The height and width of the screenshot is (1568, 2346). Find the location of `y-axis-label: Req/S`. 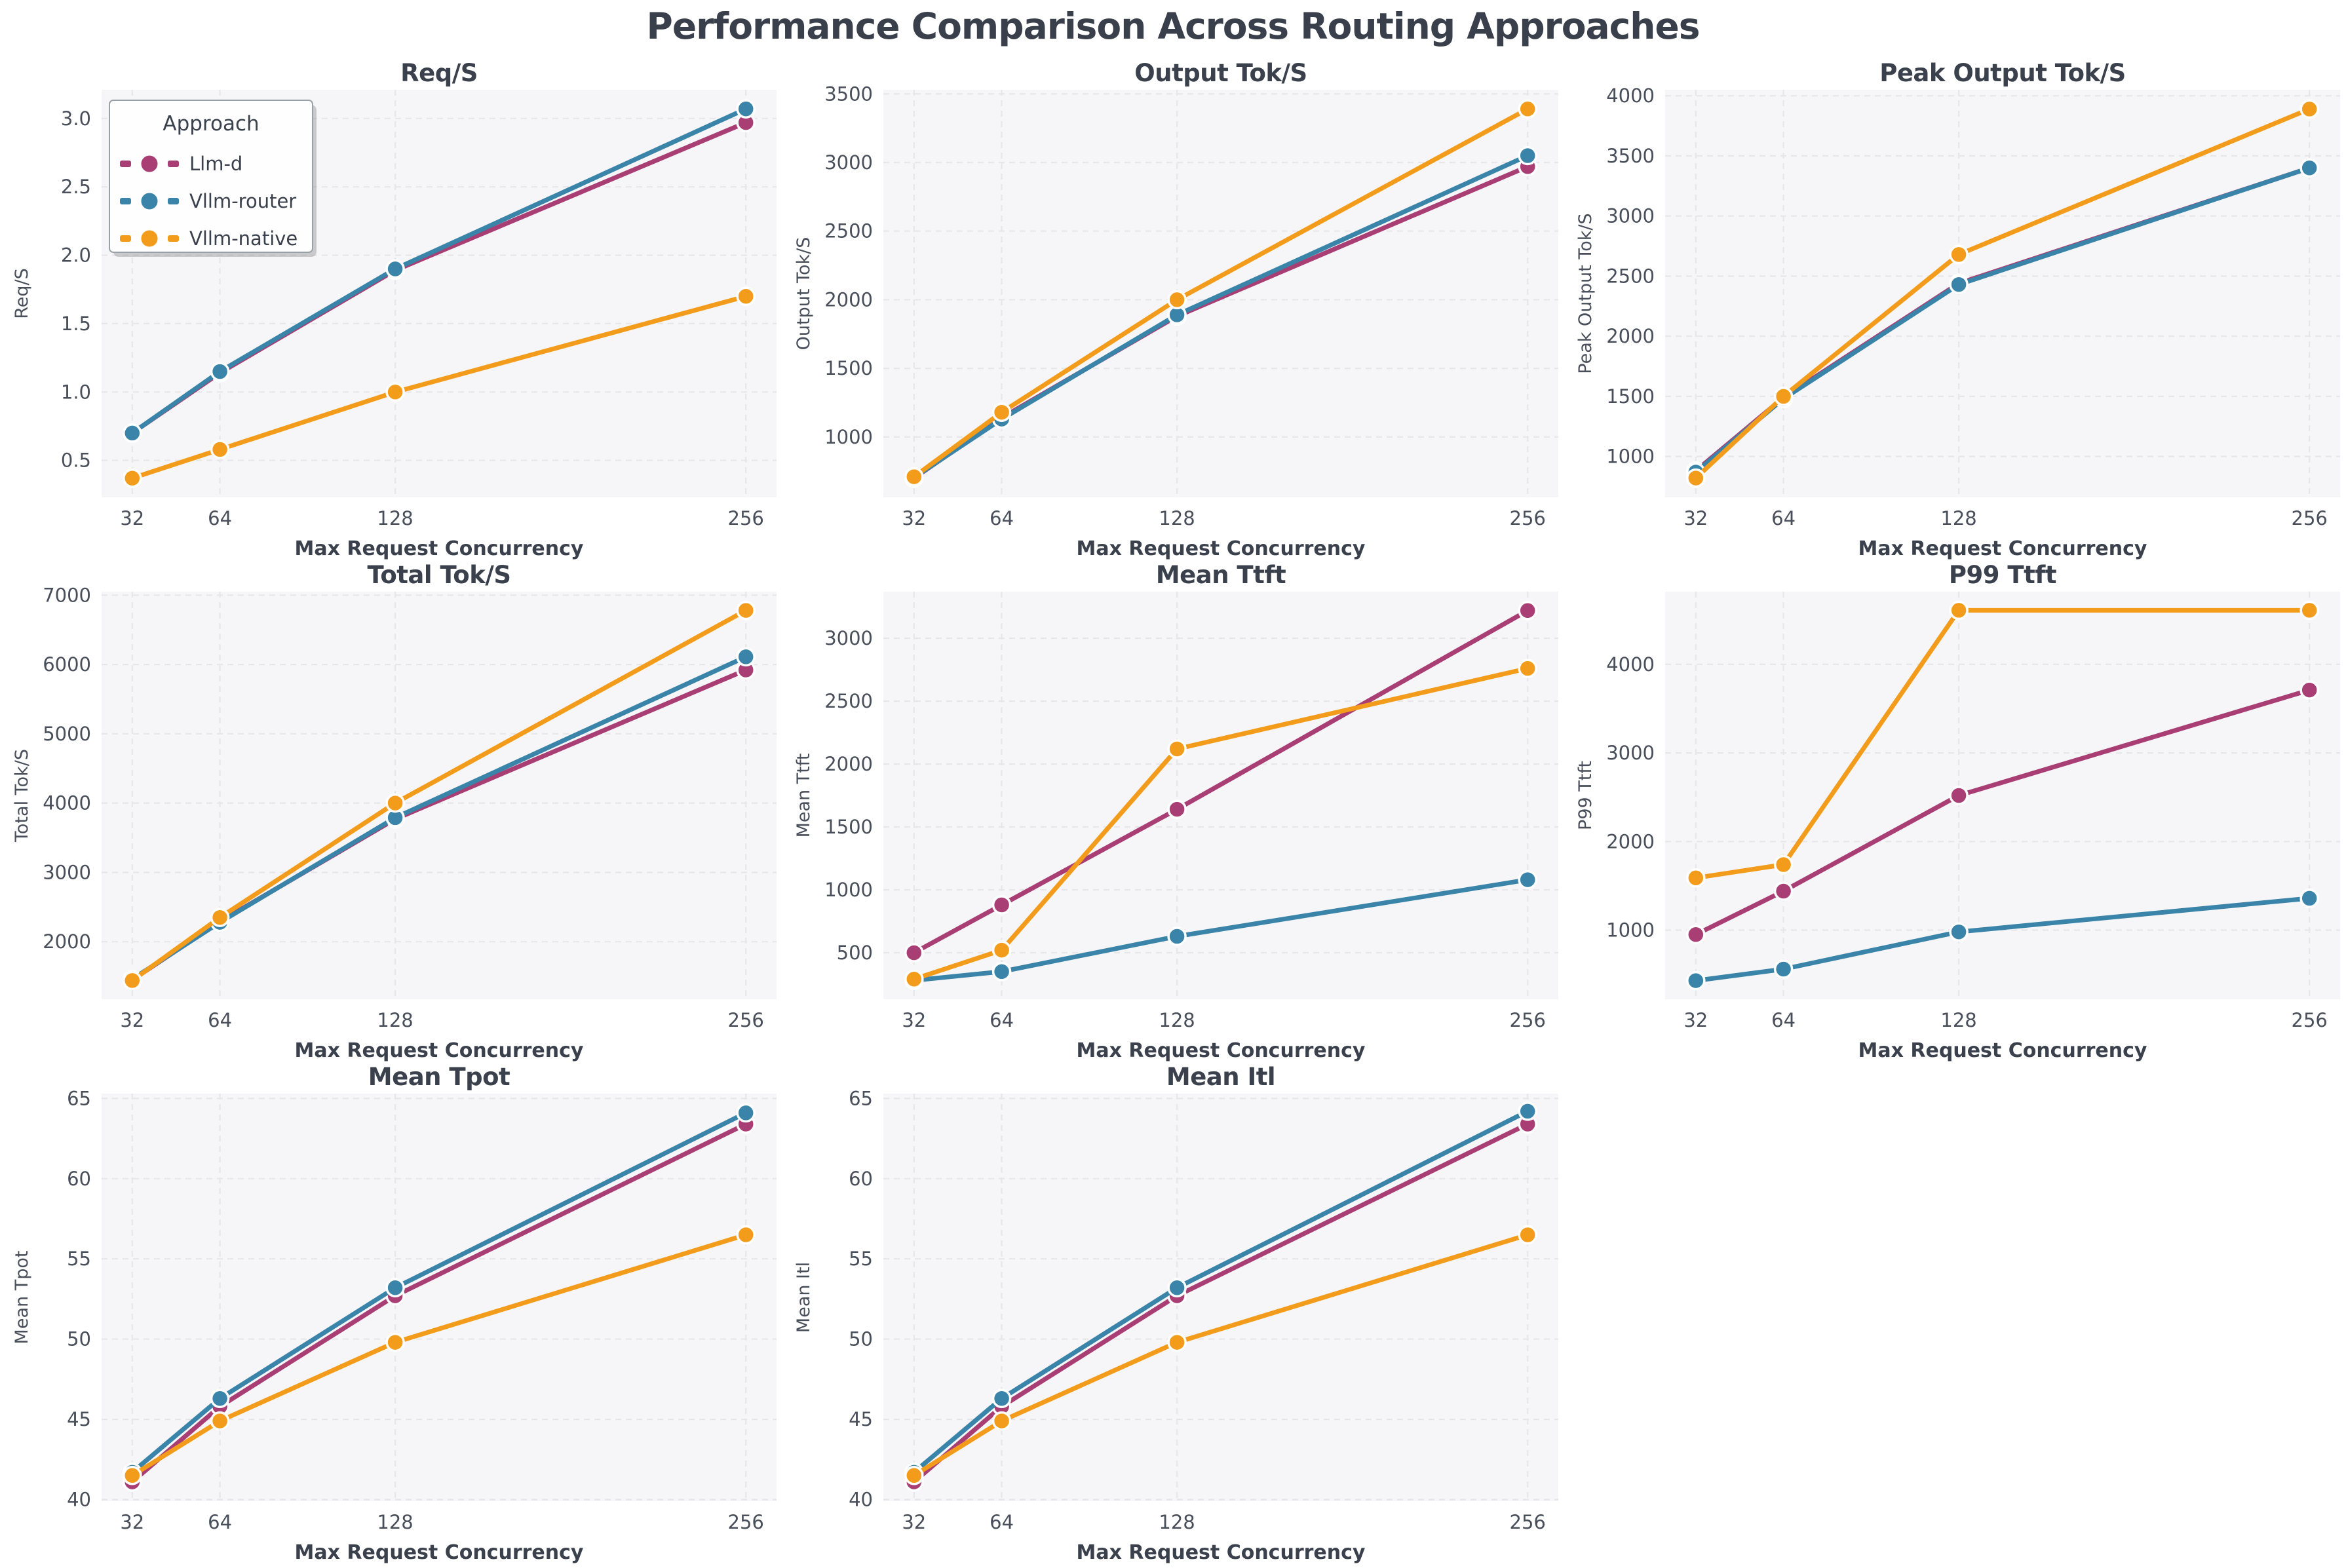

y-axis-label: Req/S is located at coordinates (22, 294).